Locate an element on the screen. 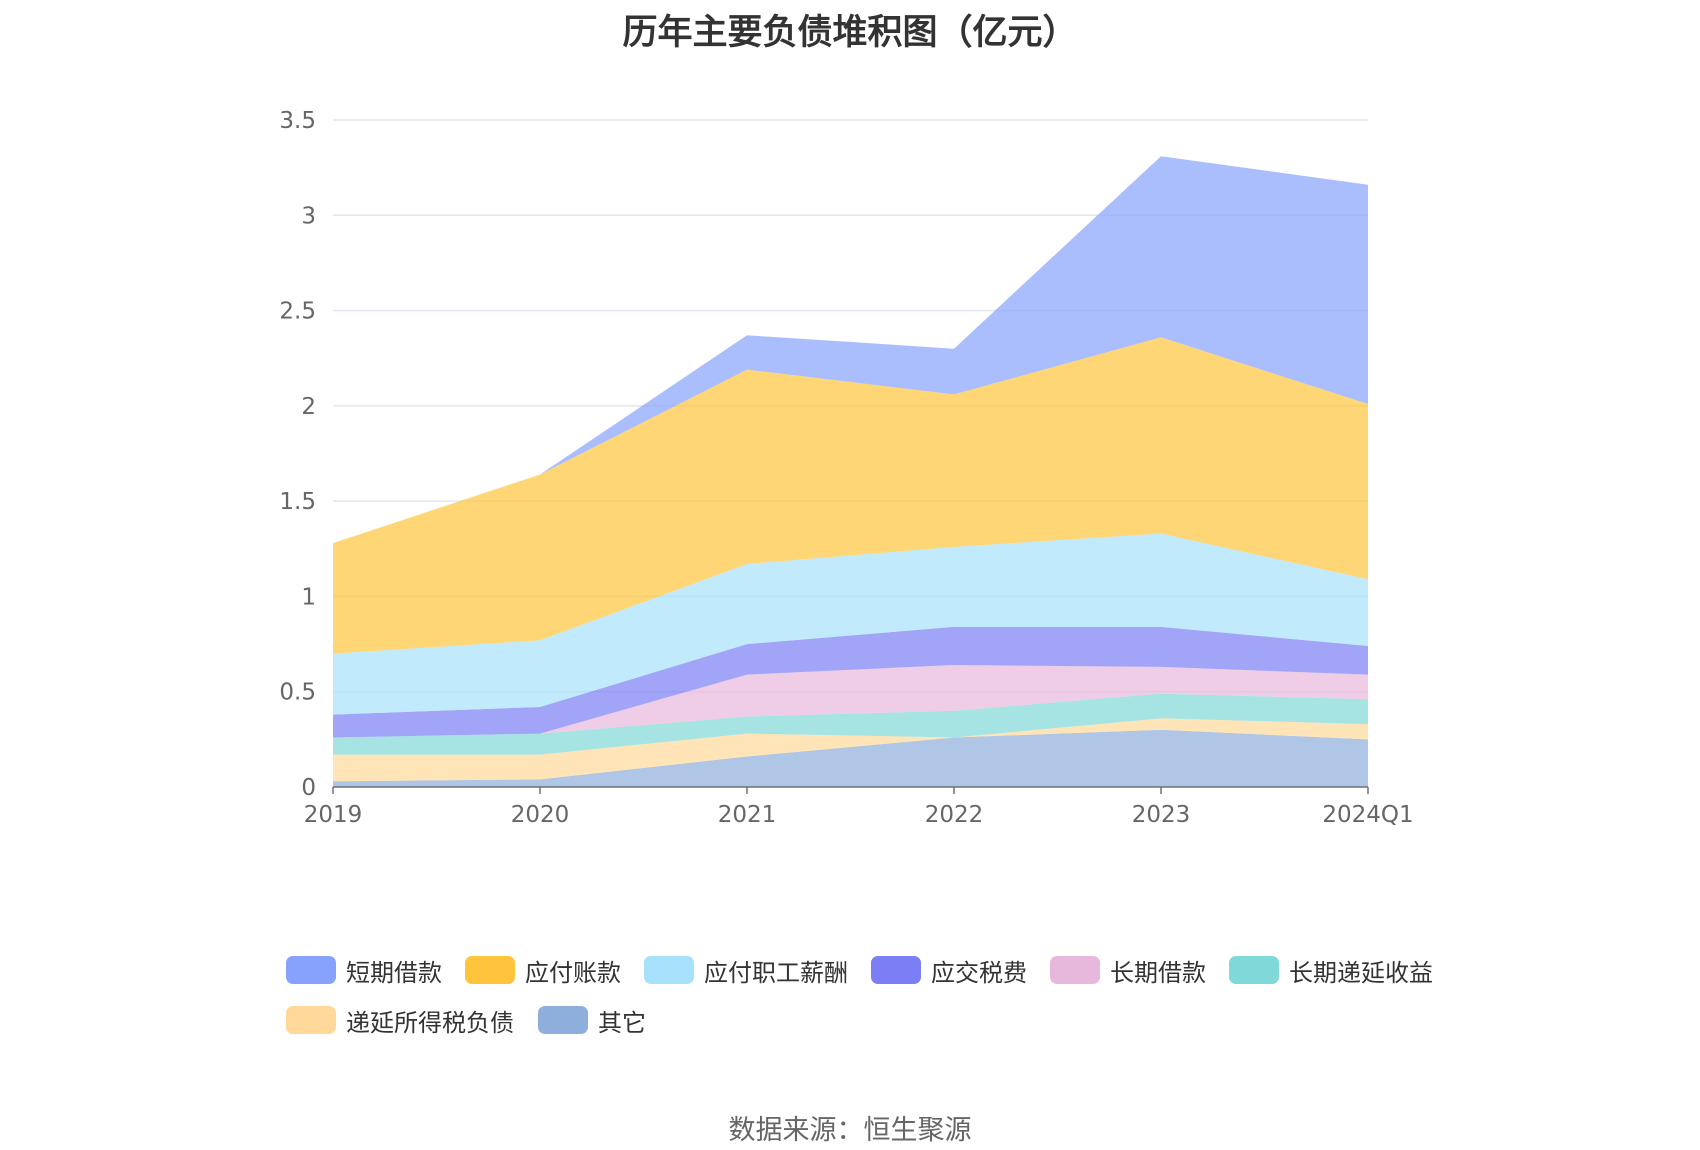 The height and width of the screenshot is (1150, 1700). x-tick-label: 2021 is located at coordinates (747, 815).